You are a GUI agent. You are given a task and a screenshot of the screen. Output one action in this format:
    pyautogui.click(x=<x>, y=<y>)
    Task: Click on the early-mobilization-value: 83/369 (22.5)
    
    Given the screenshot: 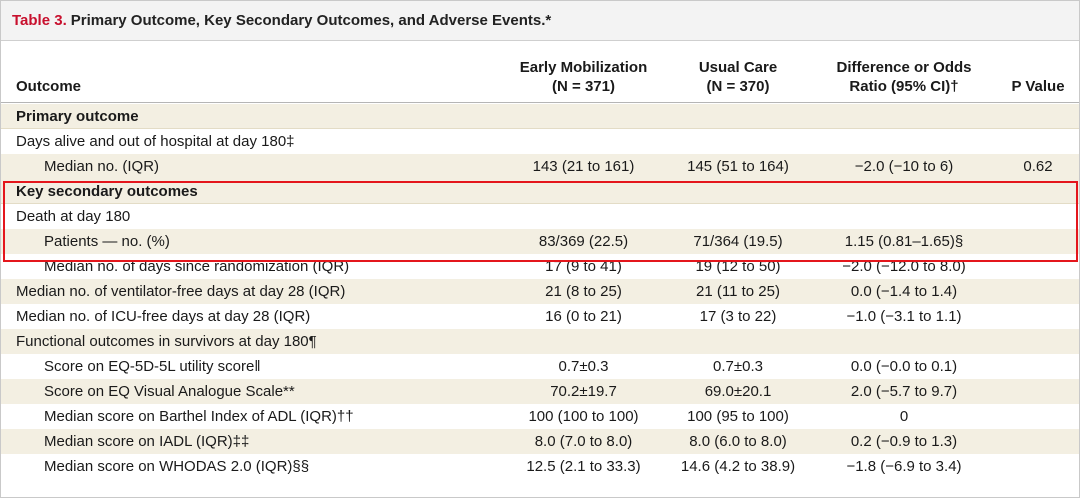 What is the action you would take?
    pyautogui.click(x=583, y=241)
    